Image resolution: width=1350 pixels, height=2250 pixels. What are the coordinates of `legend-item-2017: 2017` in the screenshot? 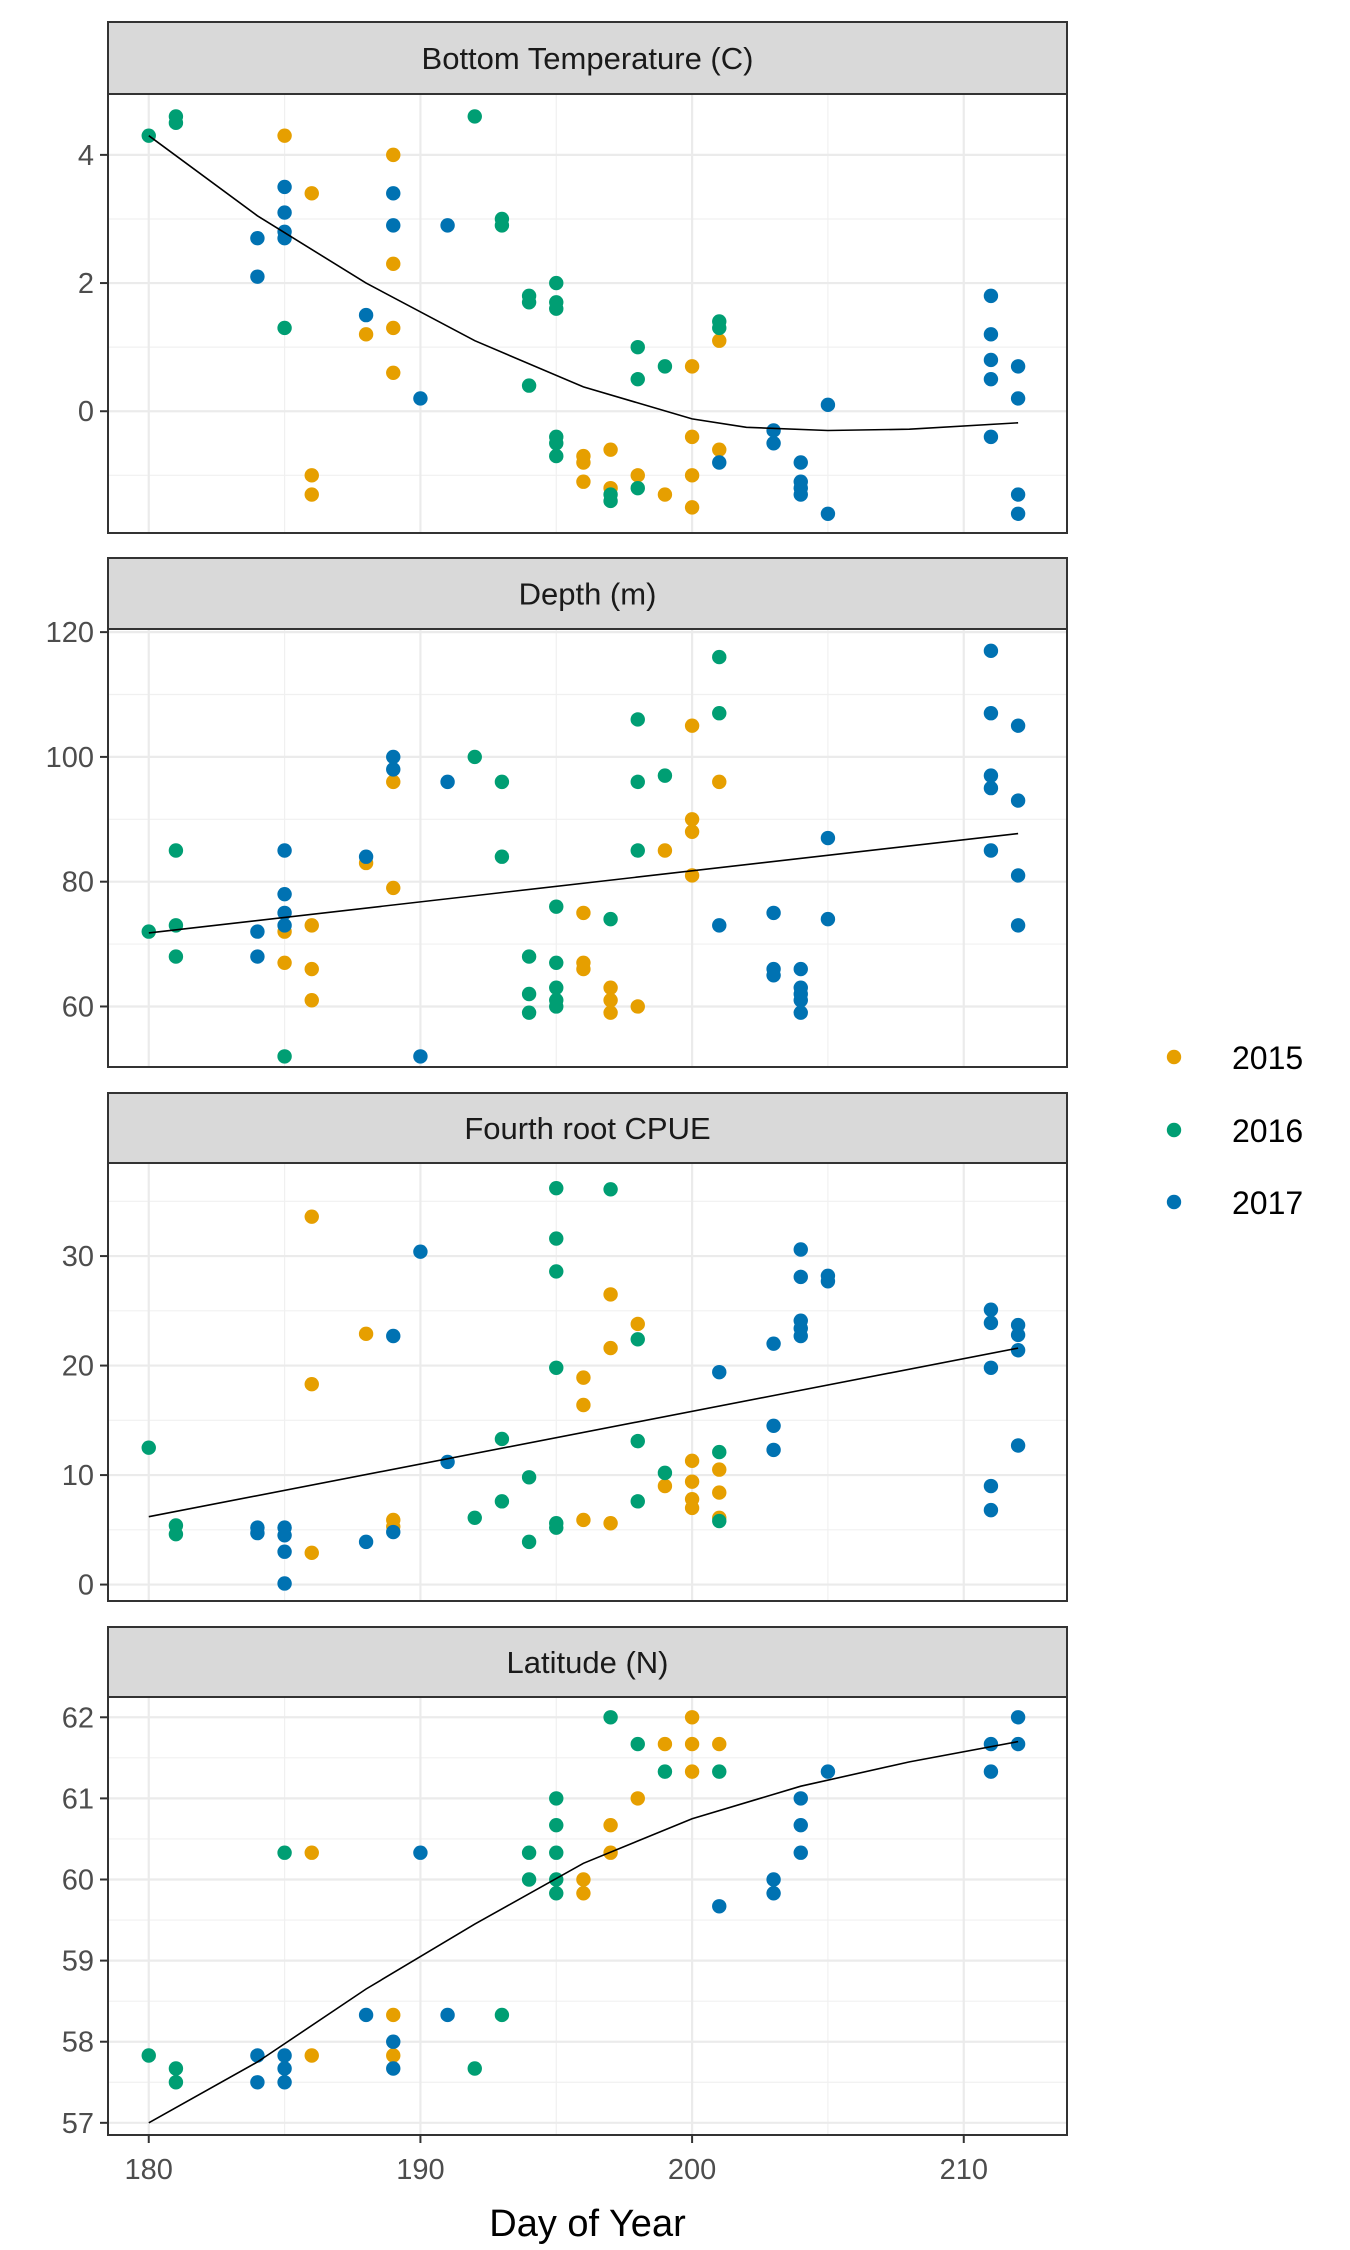 It's located at (1234, 1203).